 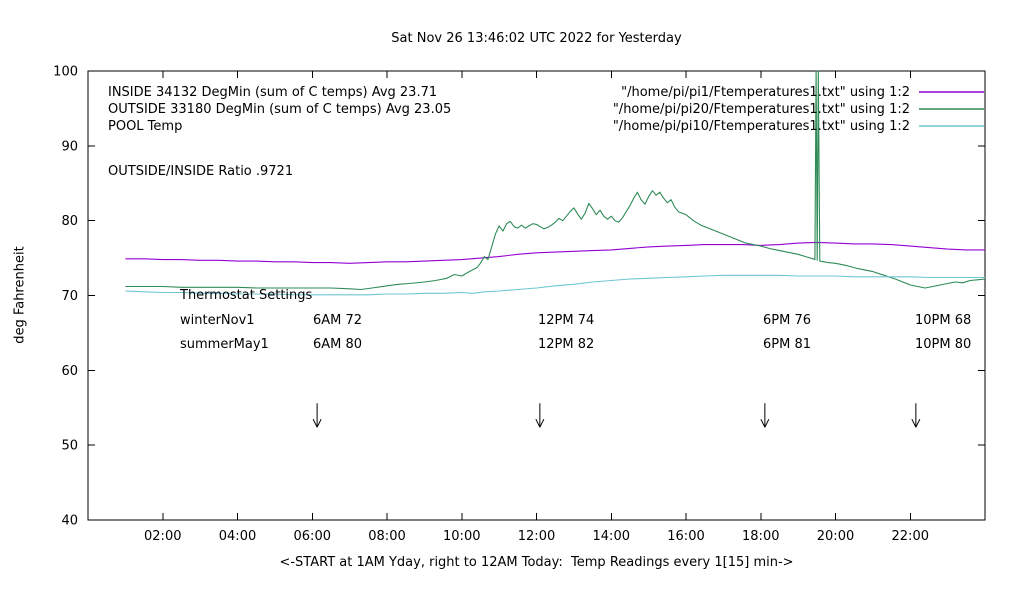 I want to click on svg-text: 100, so click(x=65, y=72).